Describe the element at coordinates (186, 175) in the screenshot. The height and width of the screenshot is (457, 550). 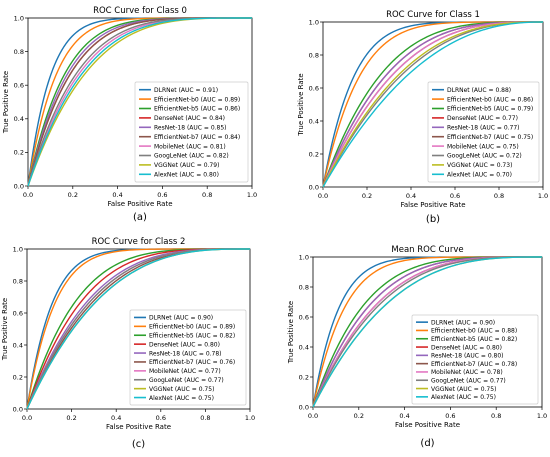
I see `legend-entry: AlexNet (AUC = 0.80)` at that location.